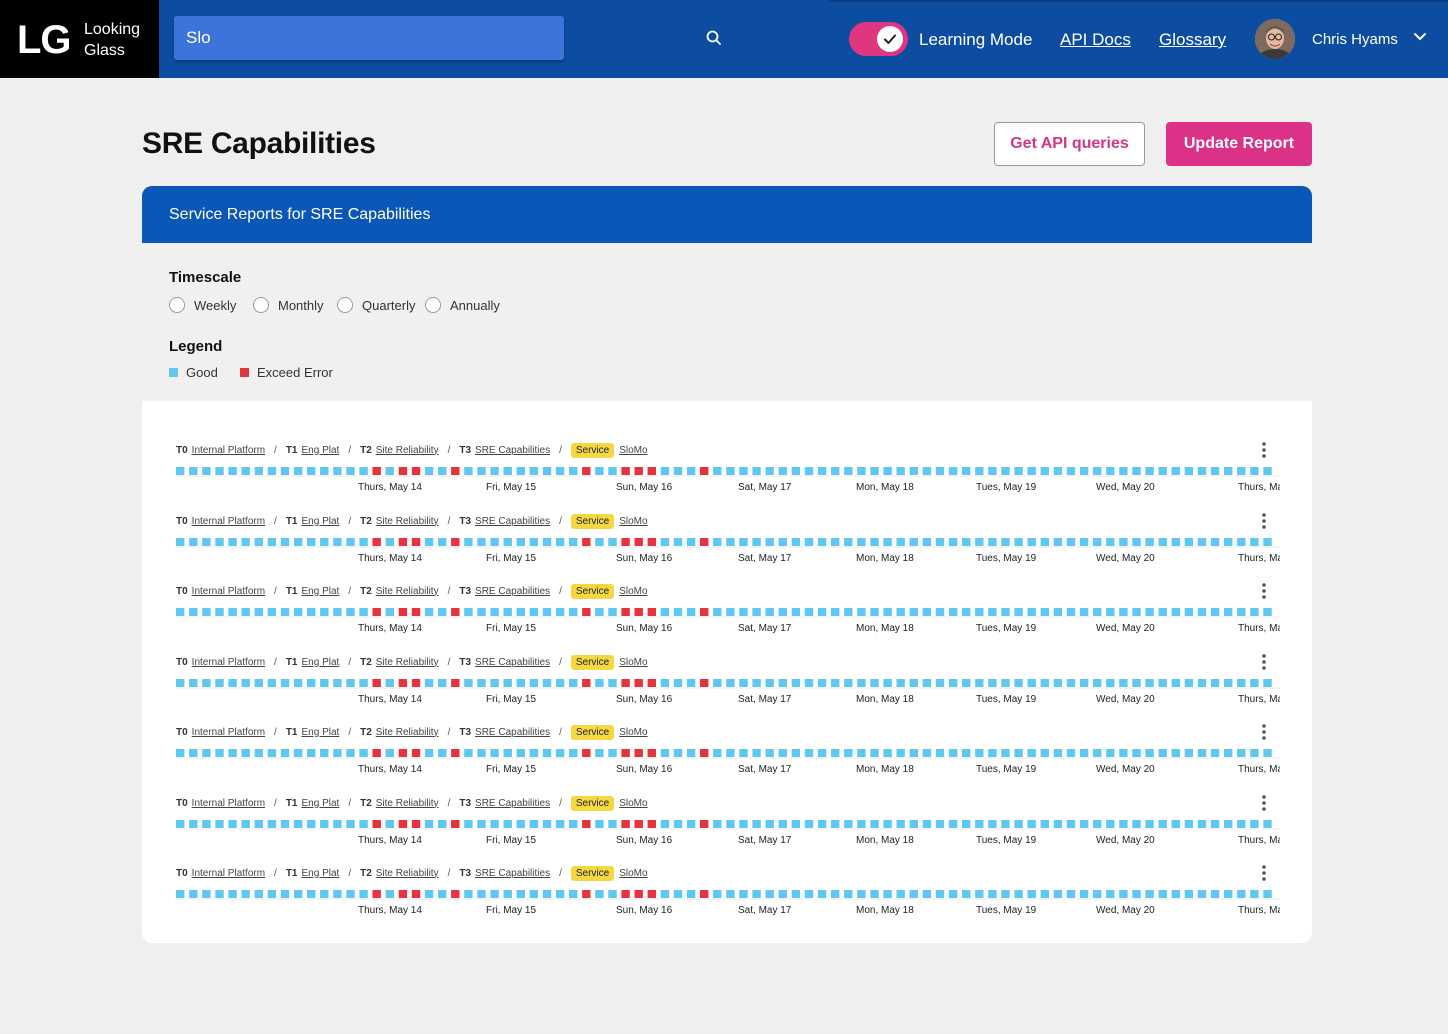 Image resolution: width=1448 pixels, height=1034 pixels. Describe the element at coordinates (878, 39) in the screenshot. I see `learning-mode-toggle` at that location.